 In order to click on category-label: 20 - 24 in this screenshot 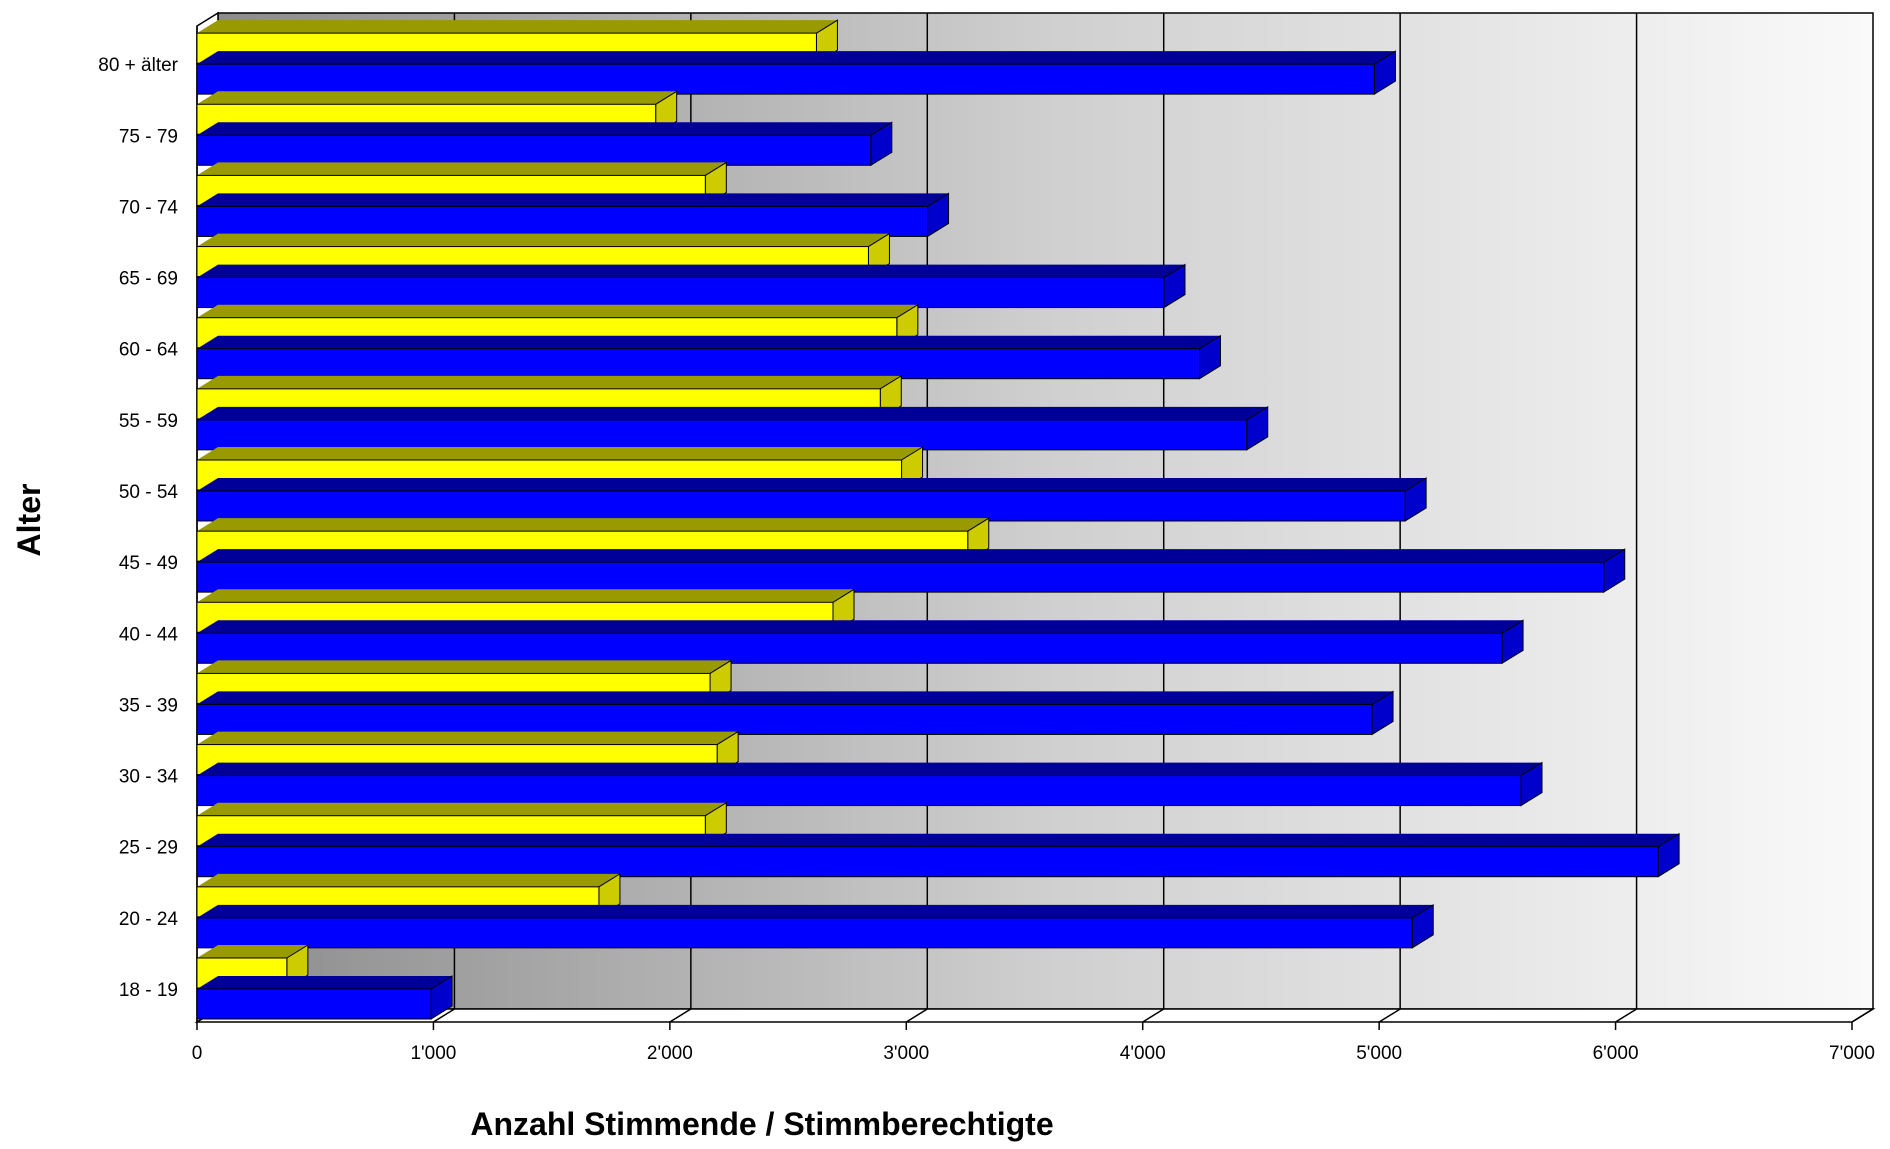, I will do `click(149, 919)`.